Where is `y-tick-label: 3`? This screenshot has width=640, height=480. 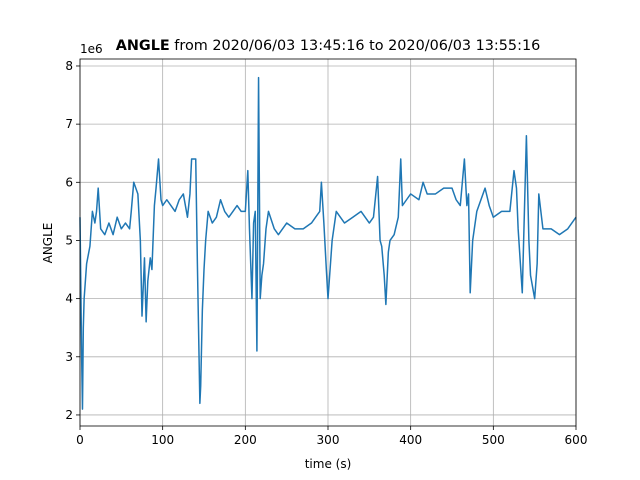 y-tick-label: 3 is located at coordinates (69, 357).